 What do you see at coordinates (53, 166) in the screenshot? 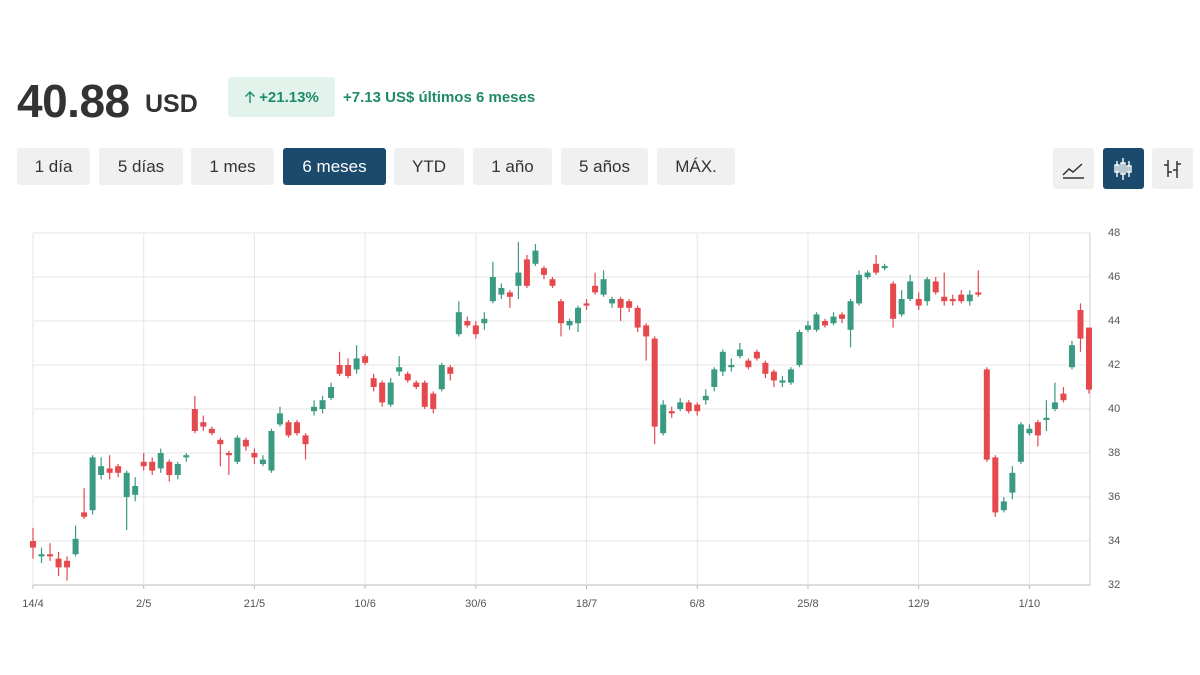
I see `range-button: 1 día` at bounding box center [53, 166].